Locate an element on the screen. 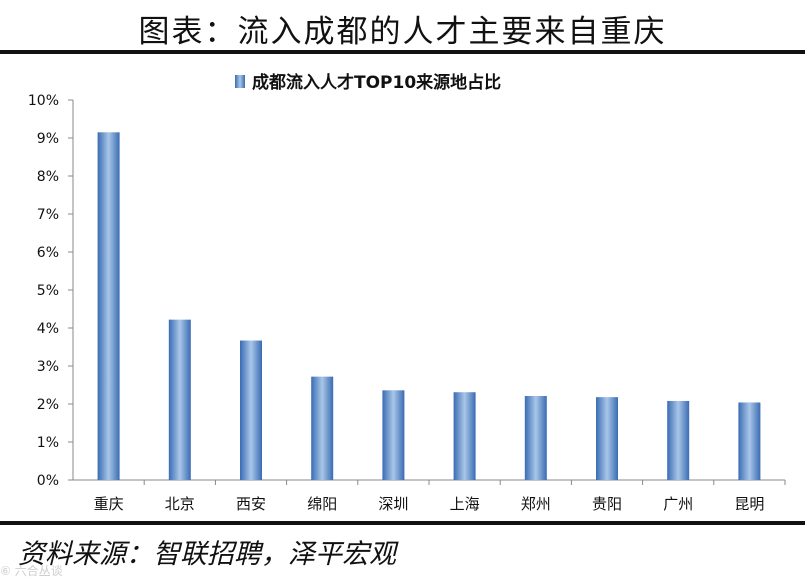 The image size is (805, 580). y-tick-label: 6% is located at coordinates (48, 253).